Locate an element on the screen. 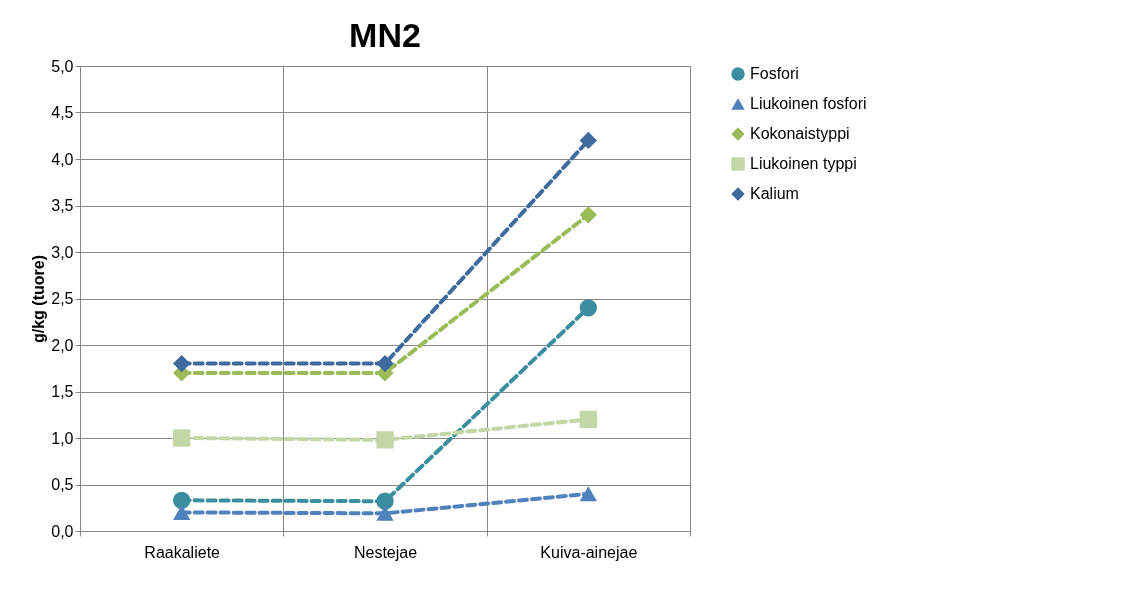  y-tick-label: 4,5 is located at coordinates (62, 112).